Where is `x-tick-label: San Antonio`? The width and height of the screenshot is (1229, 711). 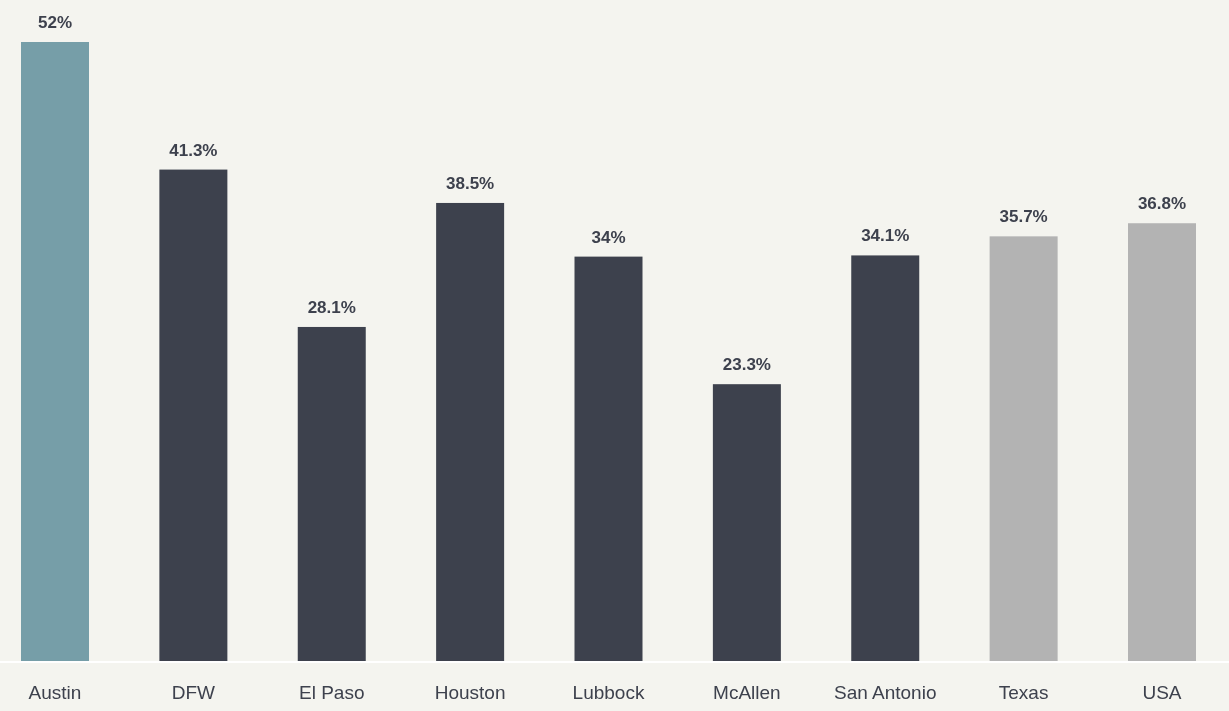
x-tick-label: San Antonio is located at coordinates (885, 692).